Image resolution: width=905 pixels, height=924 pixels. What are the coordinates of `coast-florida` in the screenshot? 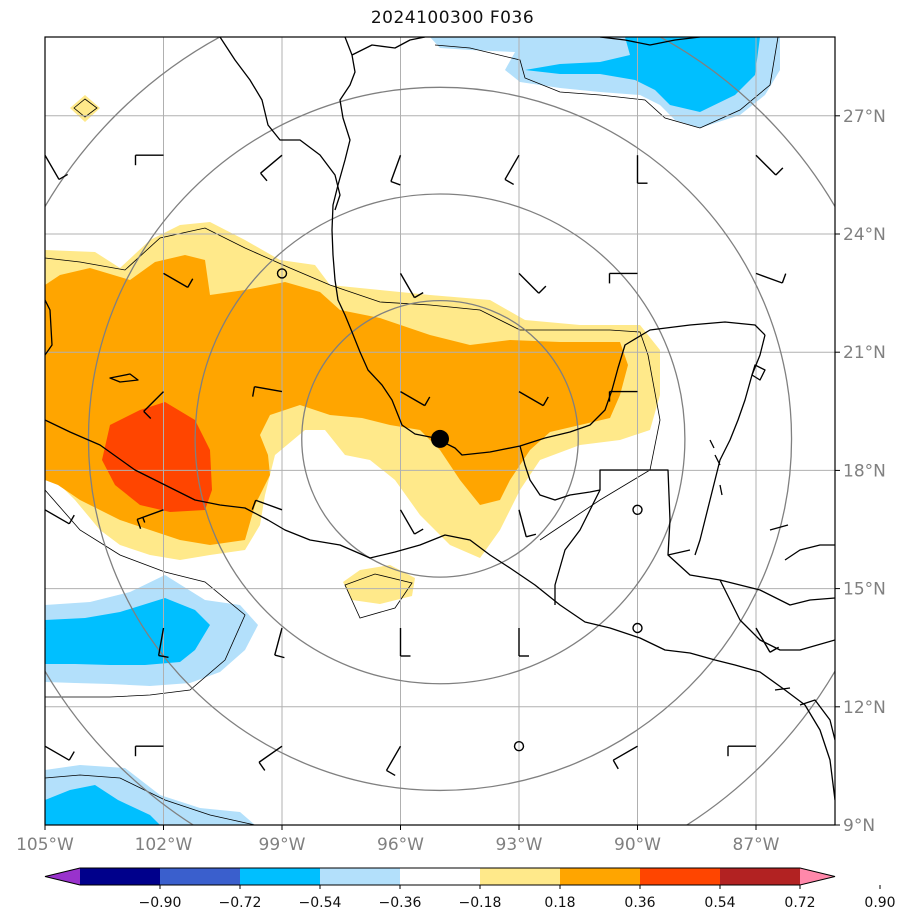 It's located at (650, 41).